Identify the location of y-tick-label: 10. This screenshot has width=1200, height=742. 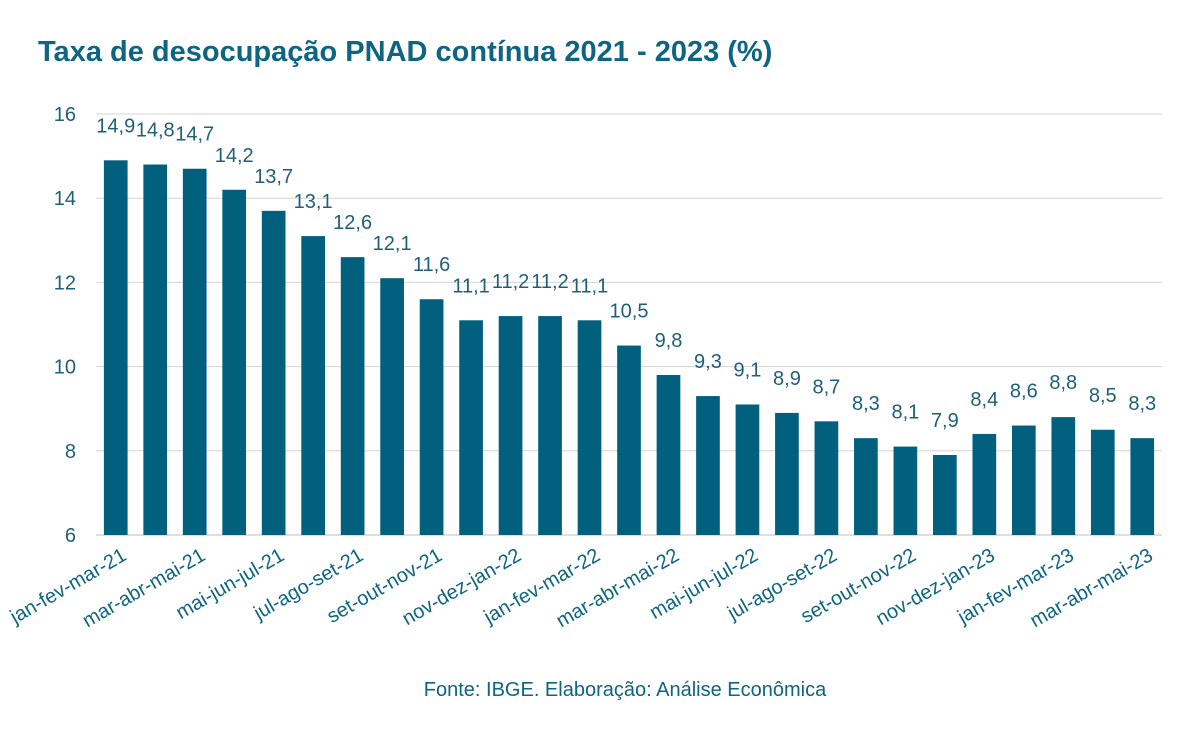
(65, 368).